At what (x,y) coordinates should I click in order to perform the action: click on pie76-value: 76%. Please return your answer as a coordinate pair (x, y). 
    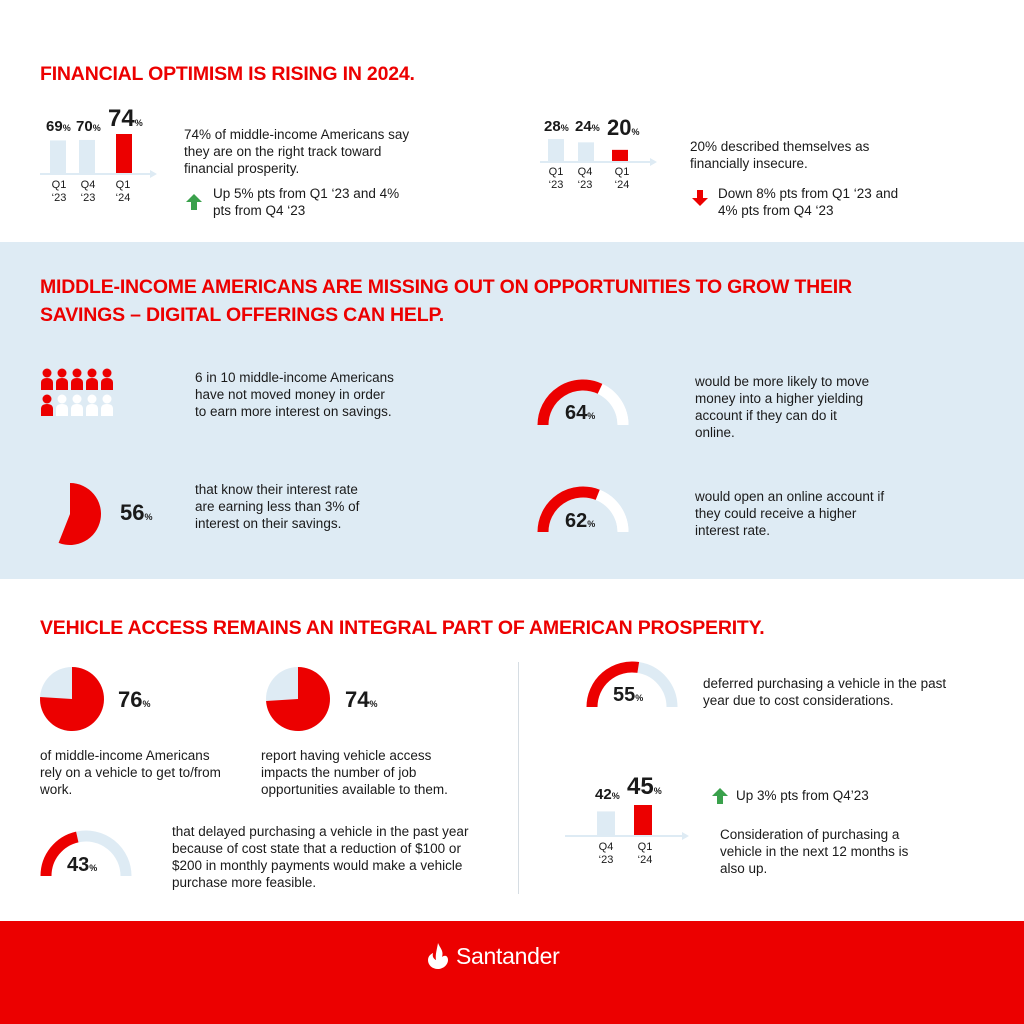
    Looking at the image, I should click on (134, 699).